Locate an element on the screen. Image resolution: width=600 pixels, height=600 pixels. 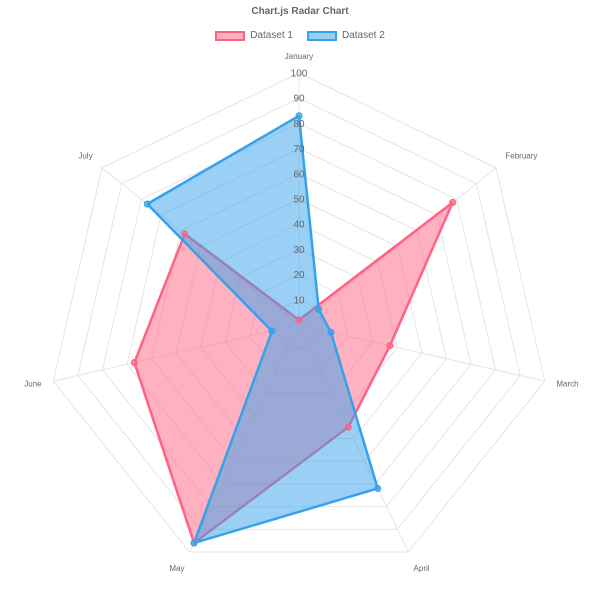
category-label: May is located at coordinates (176, 568).